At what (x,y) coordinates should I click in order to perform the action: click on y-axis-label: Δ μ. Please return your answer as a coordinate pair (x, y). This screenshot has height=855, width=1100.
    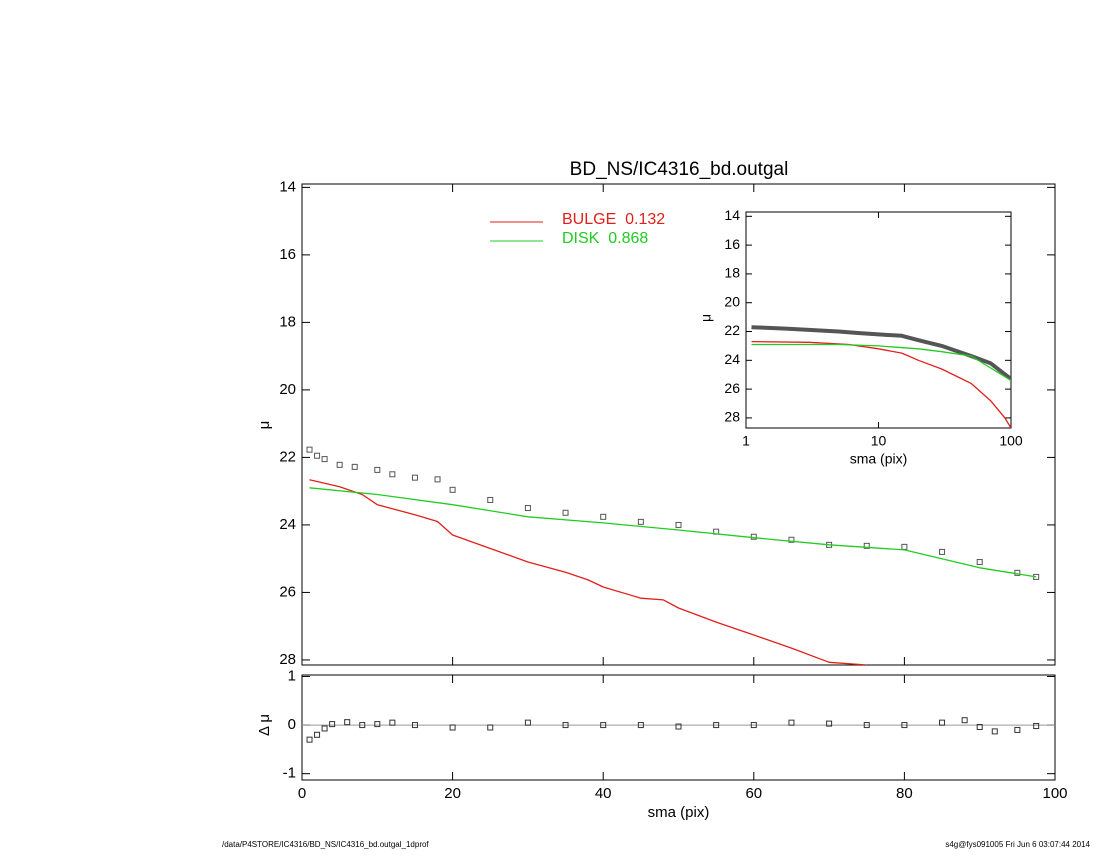
    Looking at the image, I should click on (264, 725).